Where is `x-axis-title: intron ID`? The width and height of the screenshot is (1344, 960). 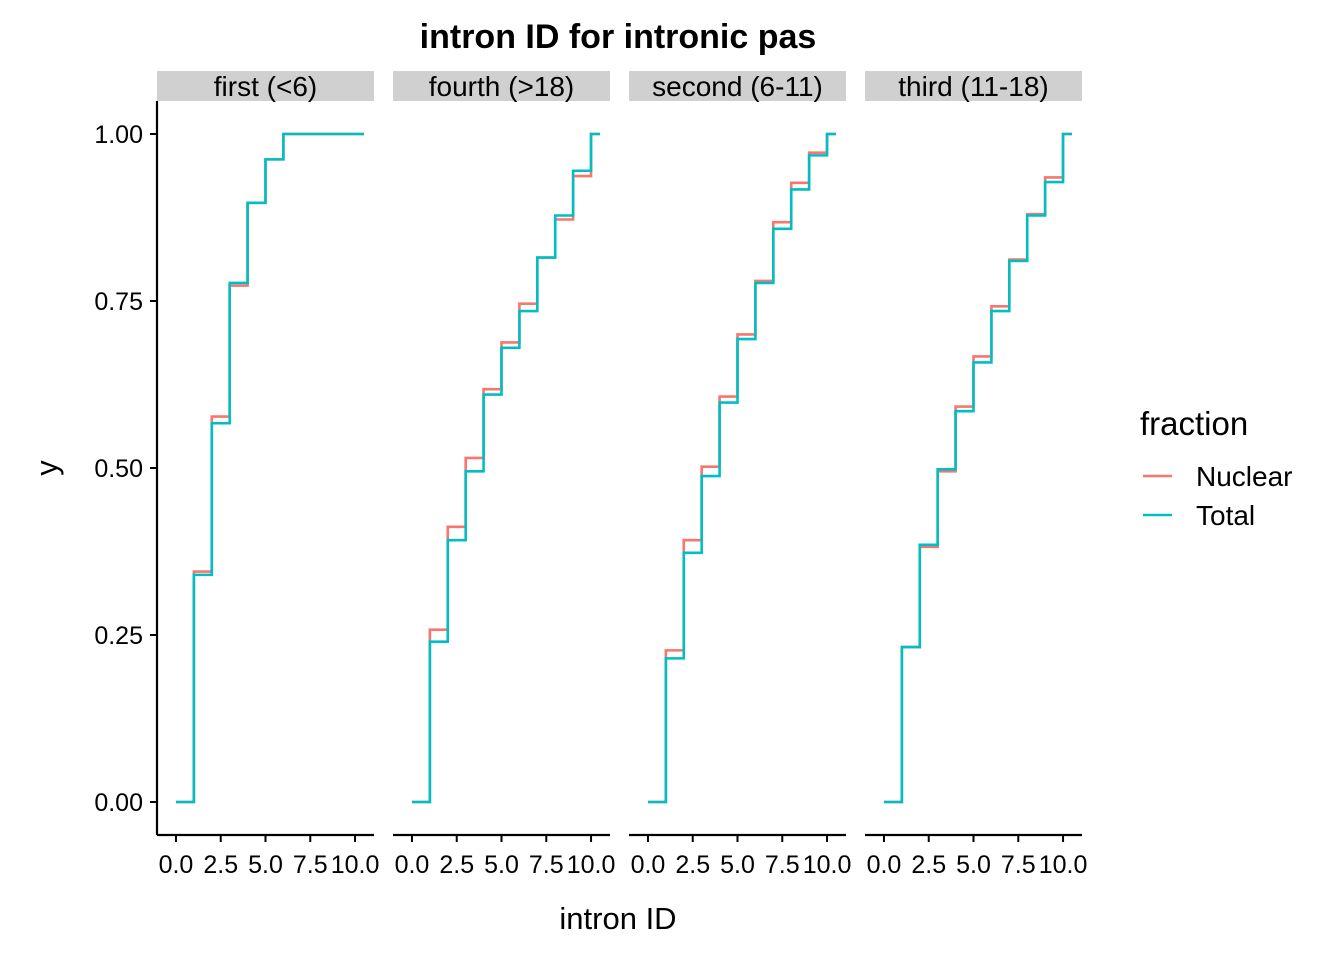
x-axis-title: intron ID is located at coordinates (617, 918).